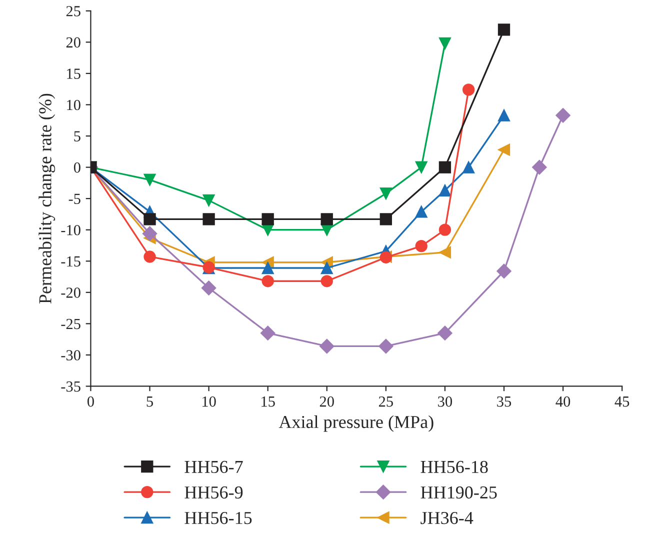 The image size is (648, 544). I want to click on y-tick-label: -30, so click(70, 355).